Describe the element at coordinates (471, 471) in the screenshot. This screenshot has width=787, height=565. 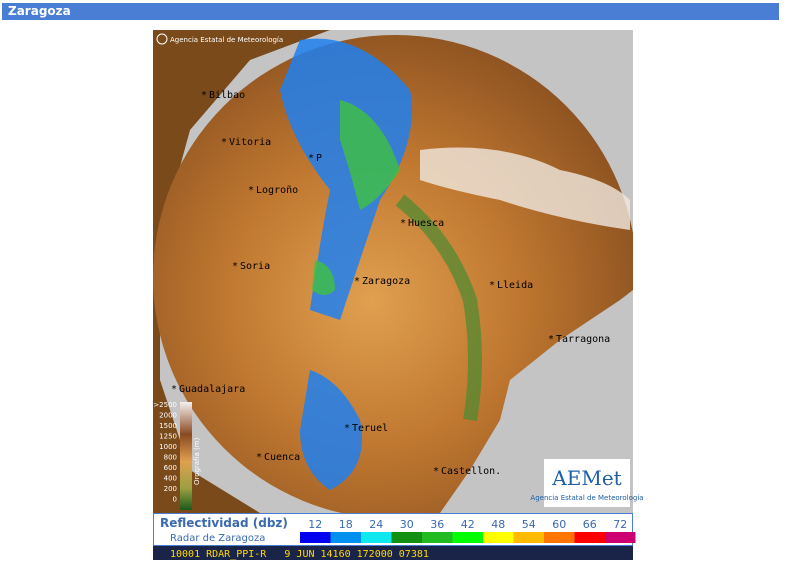
I see `city-label: Castellon.` at that location.